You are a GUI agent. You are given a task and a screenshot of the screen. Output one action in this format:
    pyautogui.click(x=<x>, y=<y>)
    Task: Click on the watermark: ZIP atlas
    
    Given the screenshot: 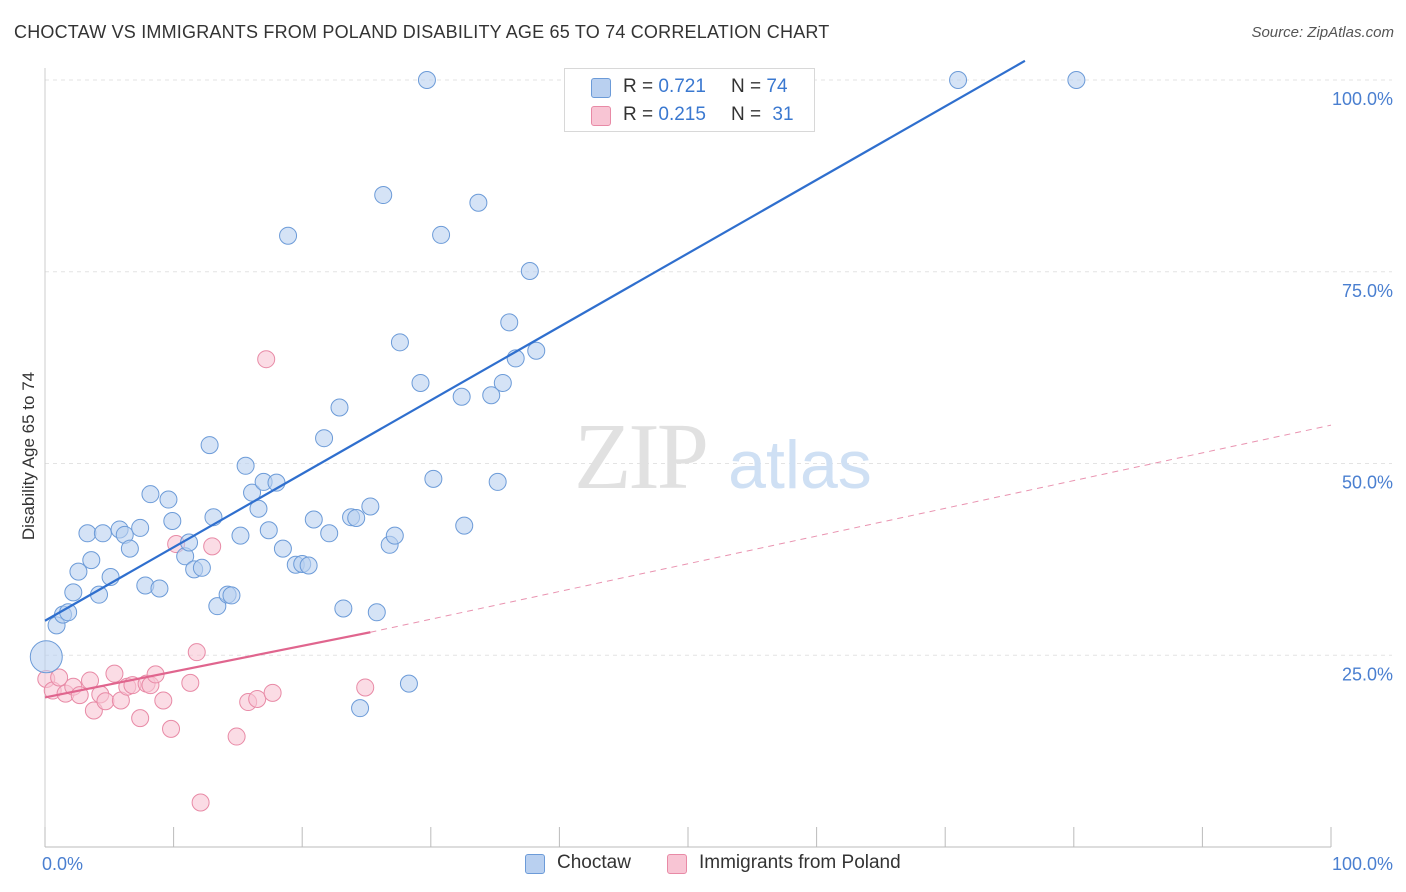 What is the action you would take?
    pyautogui.click(x=723, y=457)
    